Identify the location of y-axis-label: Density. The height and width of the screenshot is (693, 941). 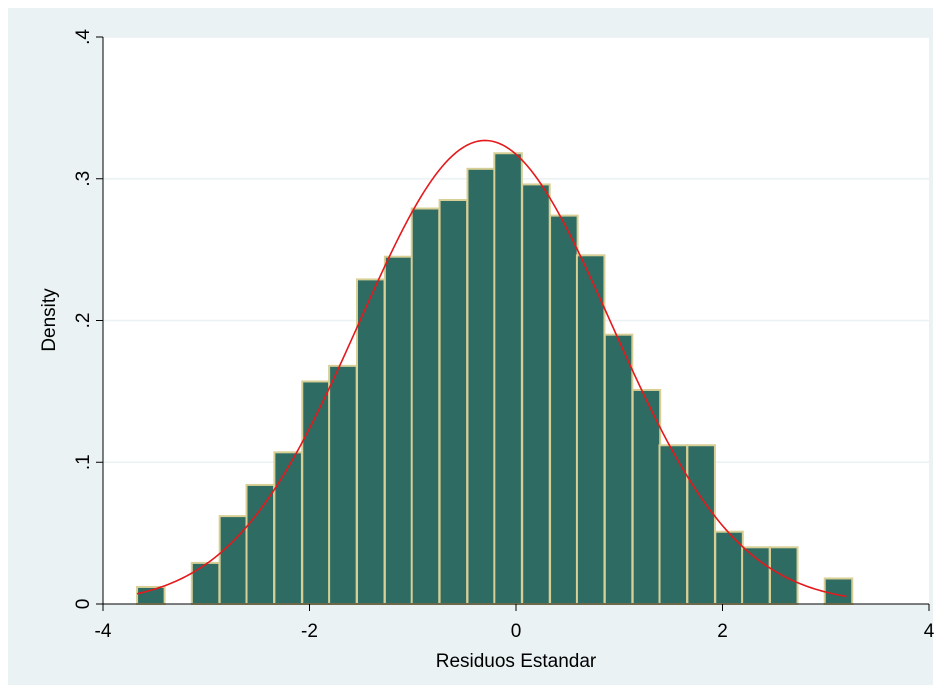
(49, 320).